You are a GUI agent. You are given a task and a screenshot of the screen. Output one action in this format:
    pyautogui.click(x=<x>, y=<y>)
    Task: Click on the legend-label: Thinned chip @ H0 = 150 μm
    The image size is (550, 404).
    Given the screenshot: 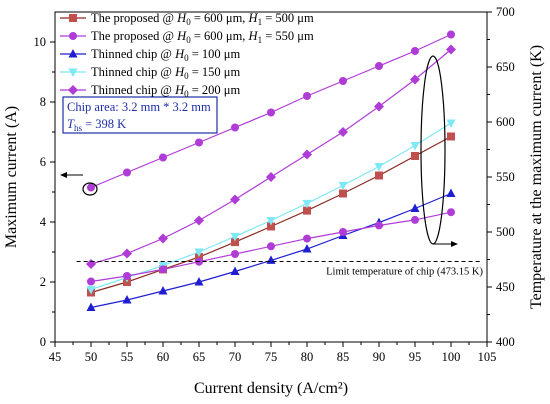 What is the action you would take?
    pyautogui.click(x=165, y=73)
    